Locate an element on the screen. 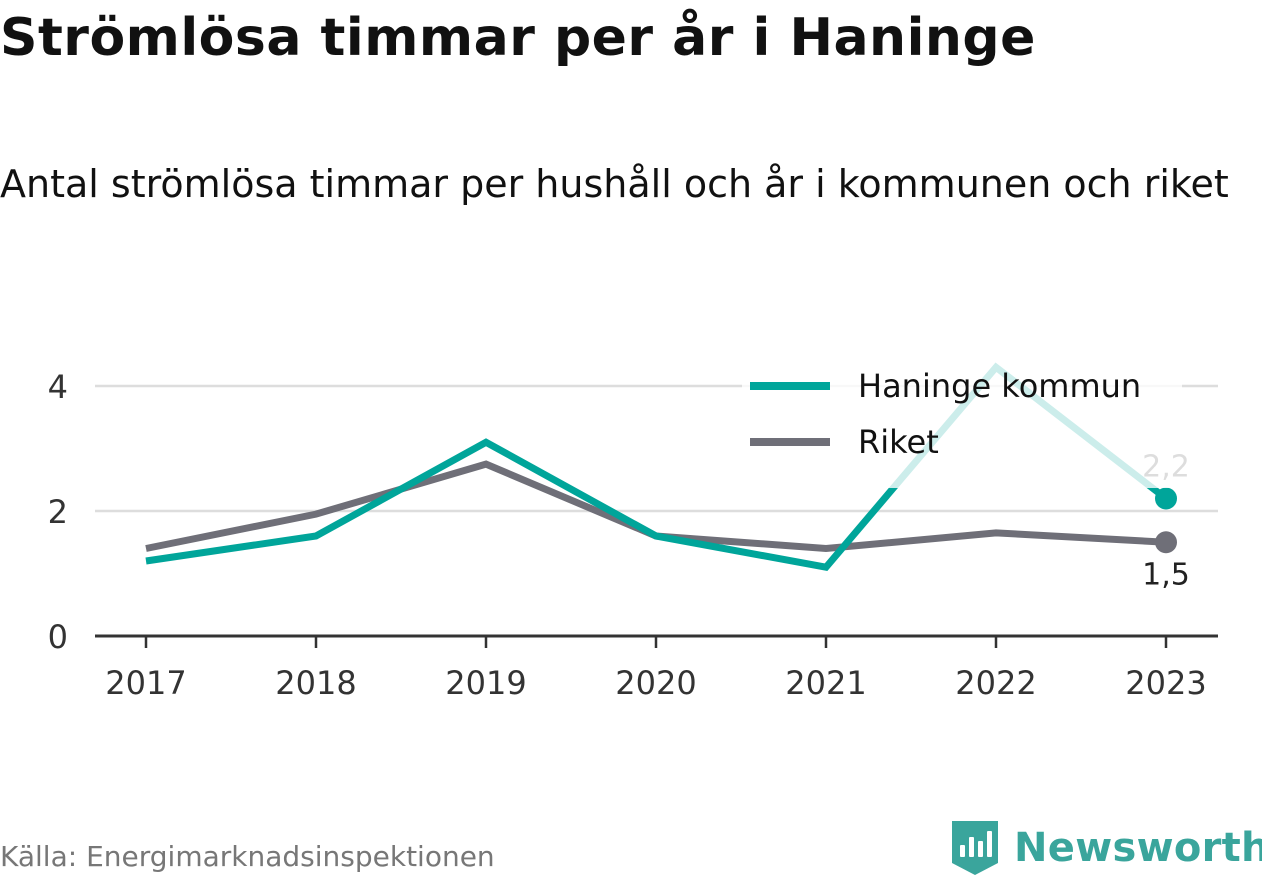 This screenshot has height=879, width=1262. x-tick-label: 2020 is located at coordinates (655, 683).